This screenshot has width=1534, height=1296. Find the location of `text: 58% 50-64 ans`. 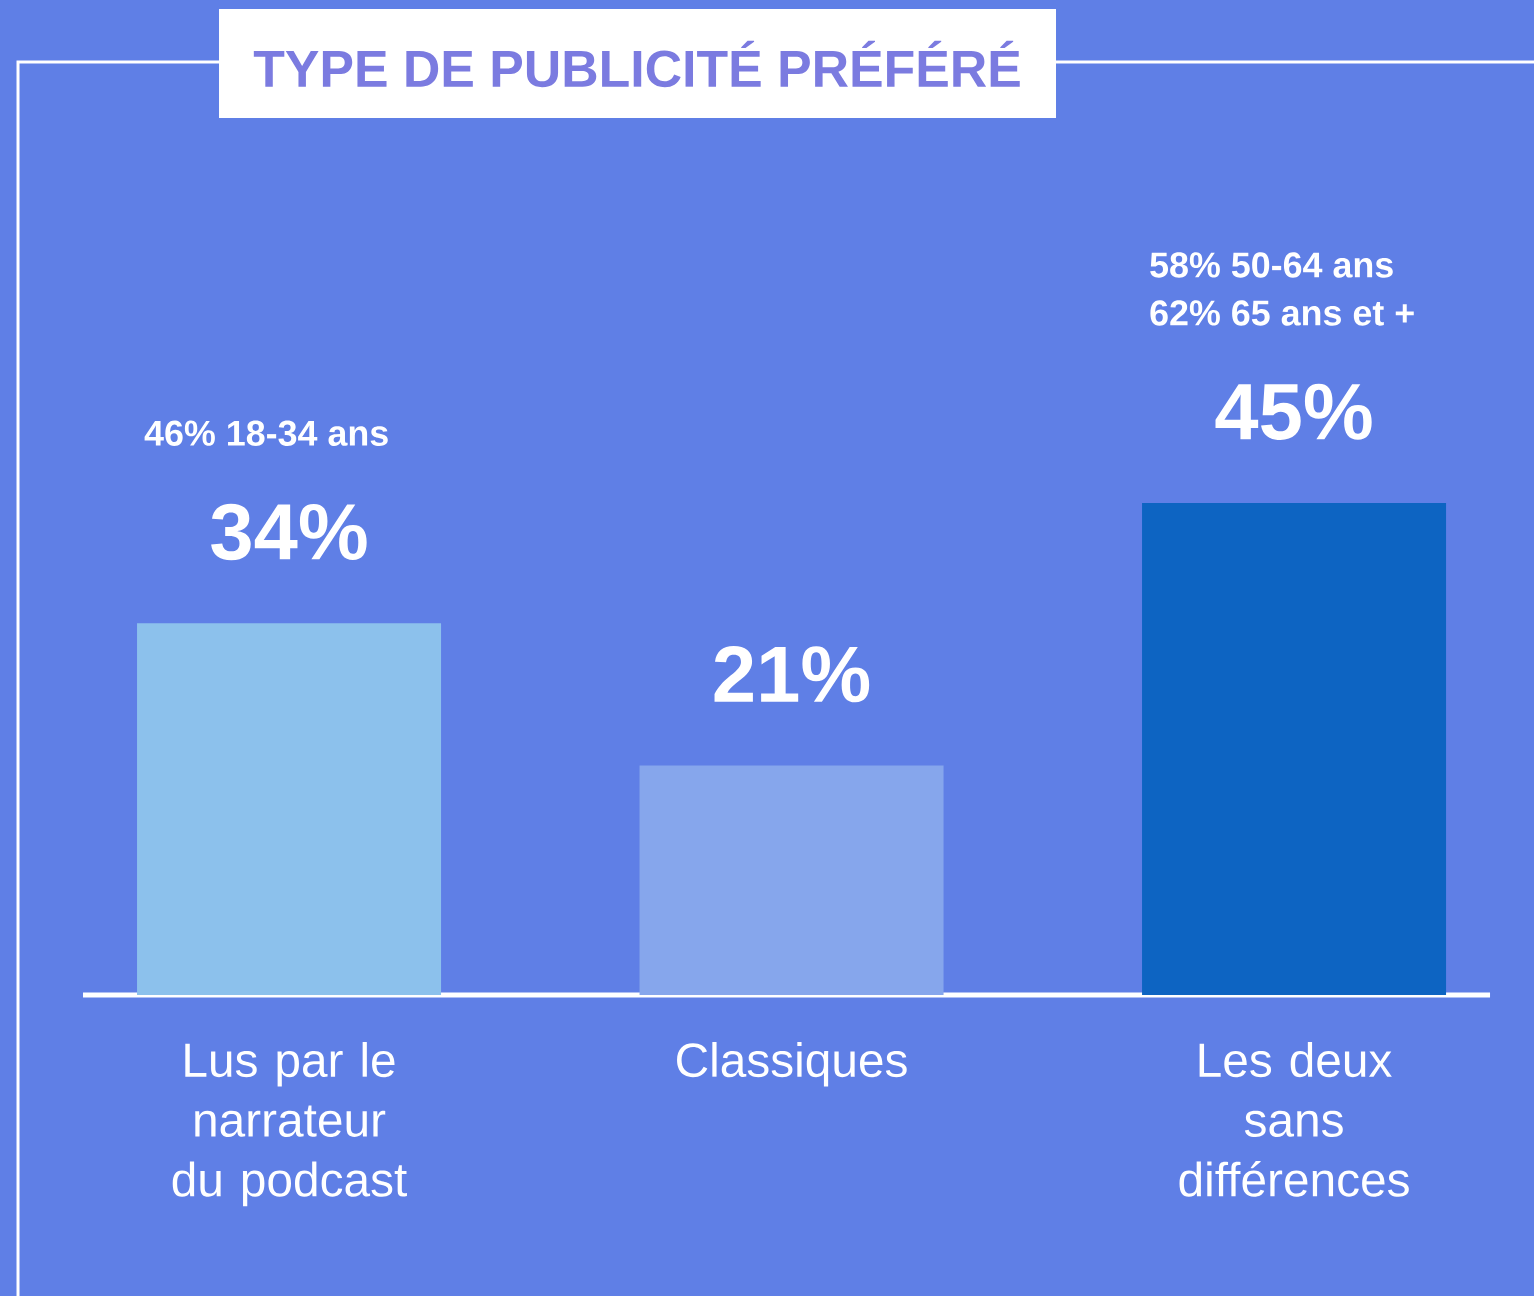

text: 58% 50-64 ans is located at coordinates (1271, 265).